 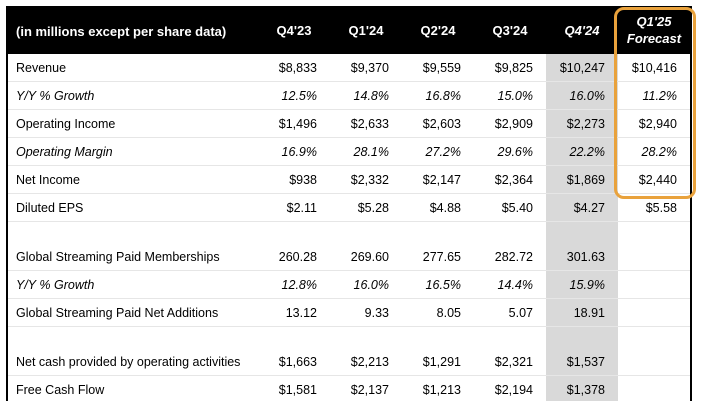 What do you see at coordinates (582, 179) in the screenshot?
I see `cell: $1,869` at bounding box center [582, 179].